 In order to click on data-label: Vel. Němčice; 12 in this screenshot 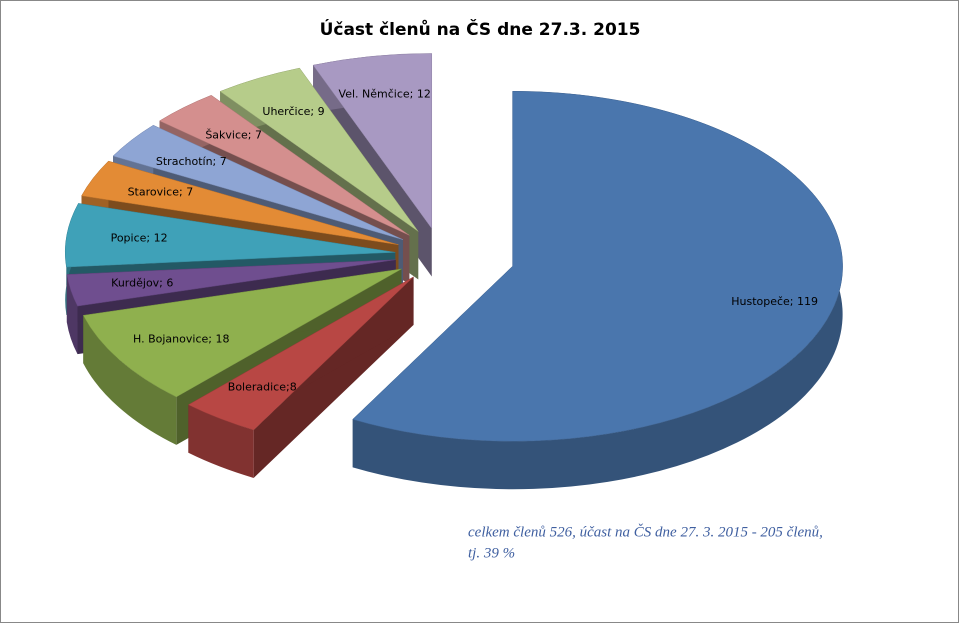, I will do `click(385, 93)`.